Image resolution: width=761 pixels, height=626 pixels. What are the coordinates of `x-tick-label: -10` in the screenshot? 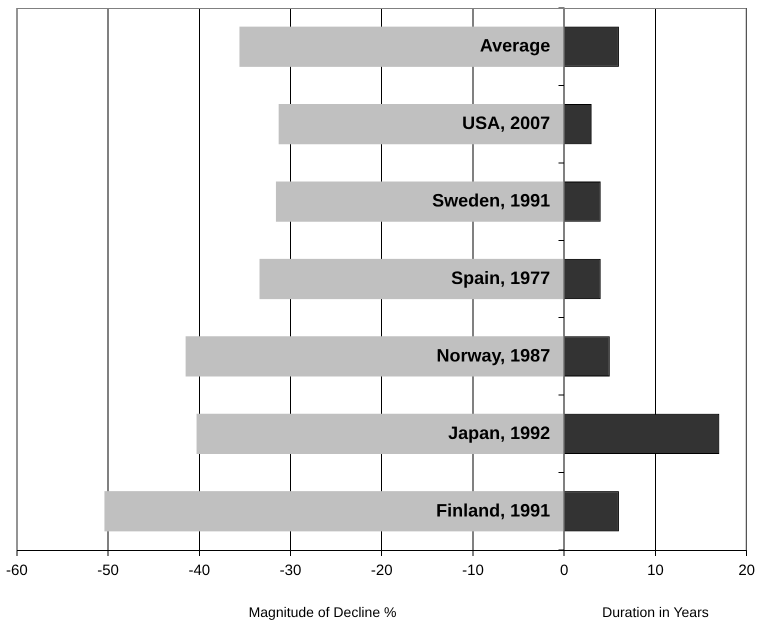 It's located at (473, 571).